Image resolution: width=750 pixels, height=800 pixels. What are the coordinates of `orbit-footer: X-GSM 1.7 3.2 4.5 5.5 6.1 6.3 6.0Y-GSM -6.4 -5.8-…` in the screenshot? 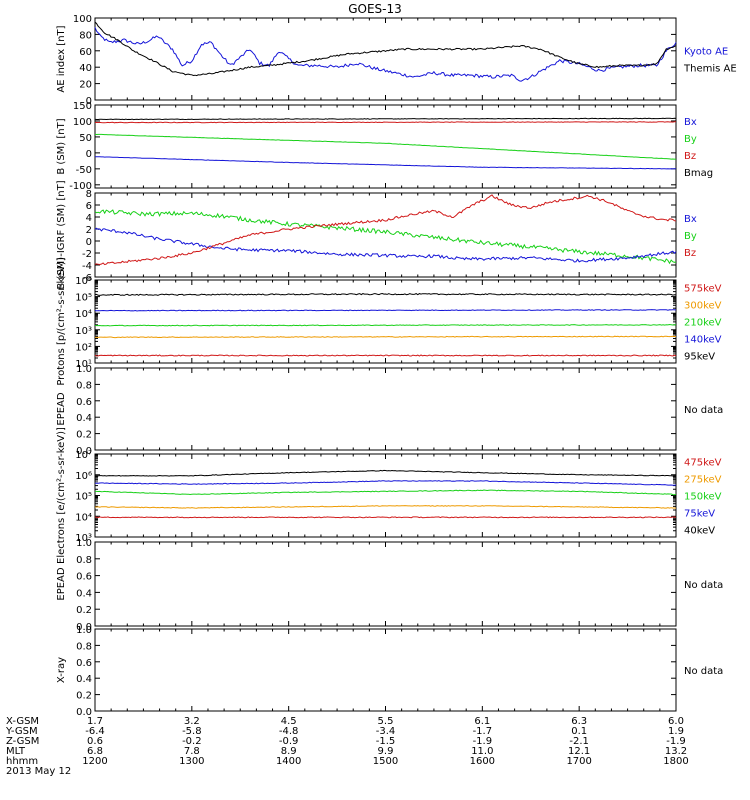 It's located at (347, 746).